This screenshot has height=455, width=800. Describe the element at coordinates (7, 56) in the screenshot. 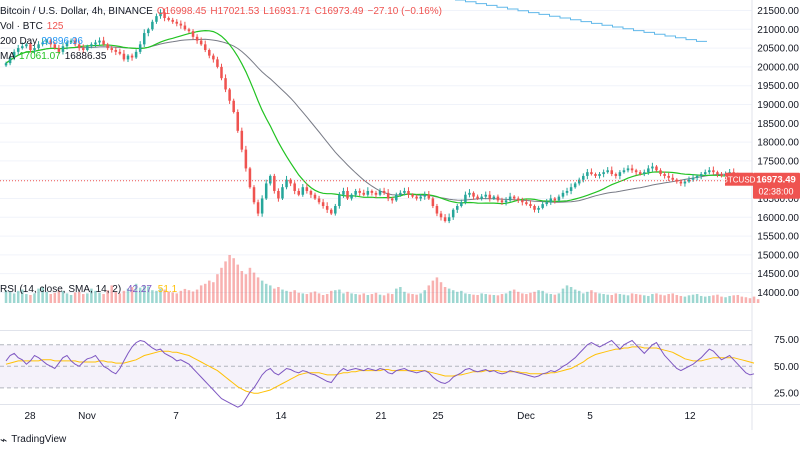

I see `ma-label: MA` at that location.